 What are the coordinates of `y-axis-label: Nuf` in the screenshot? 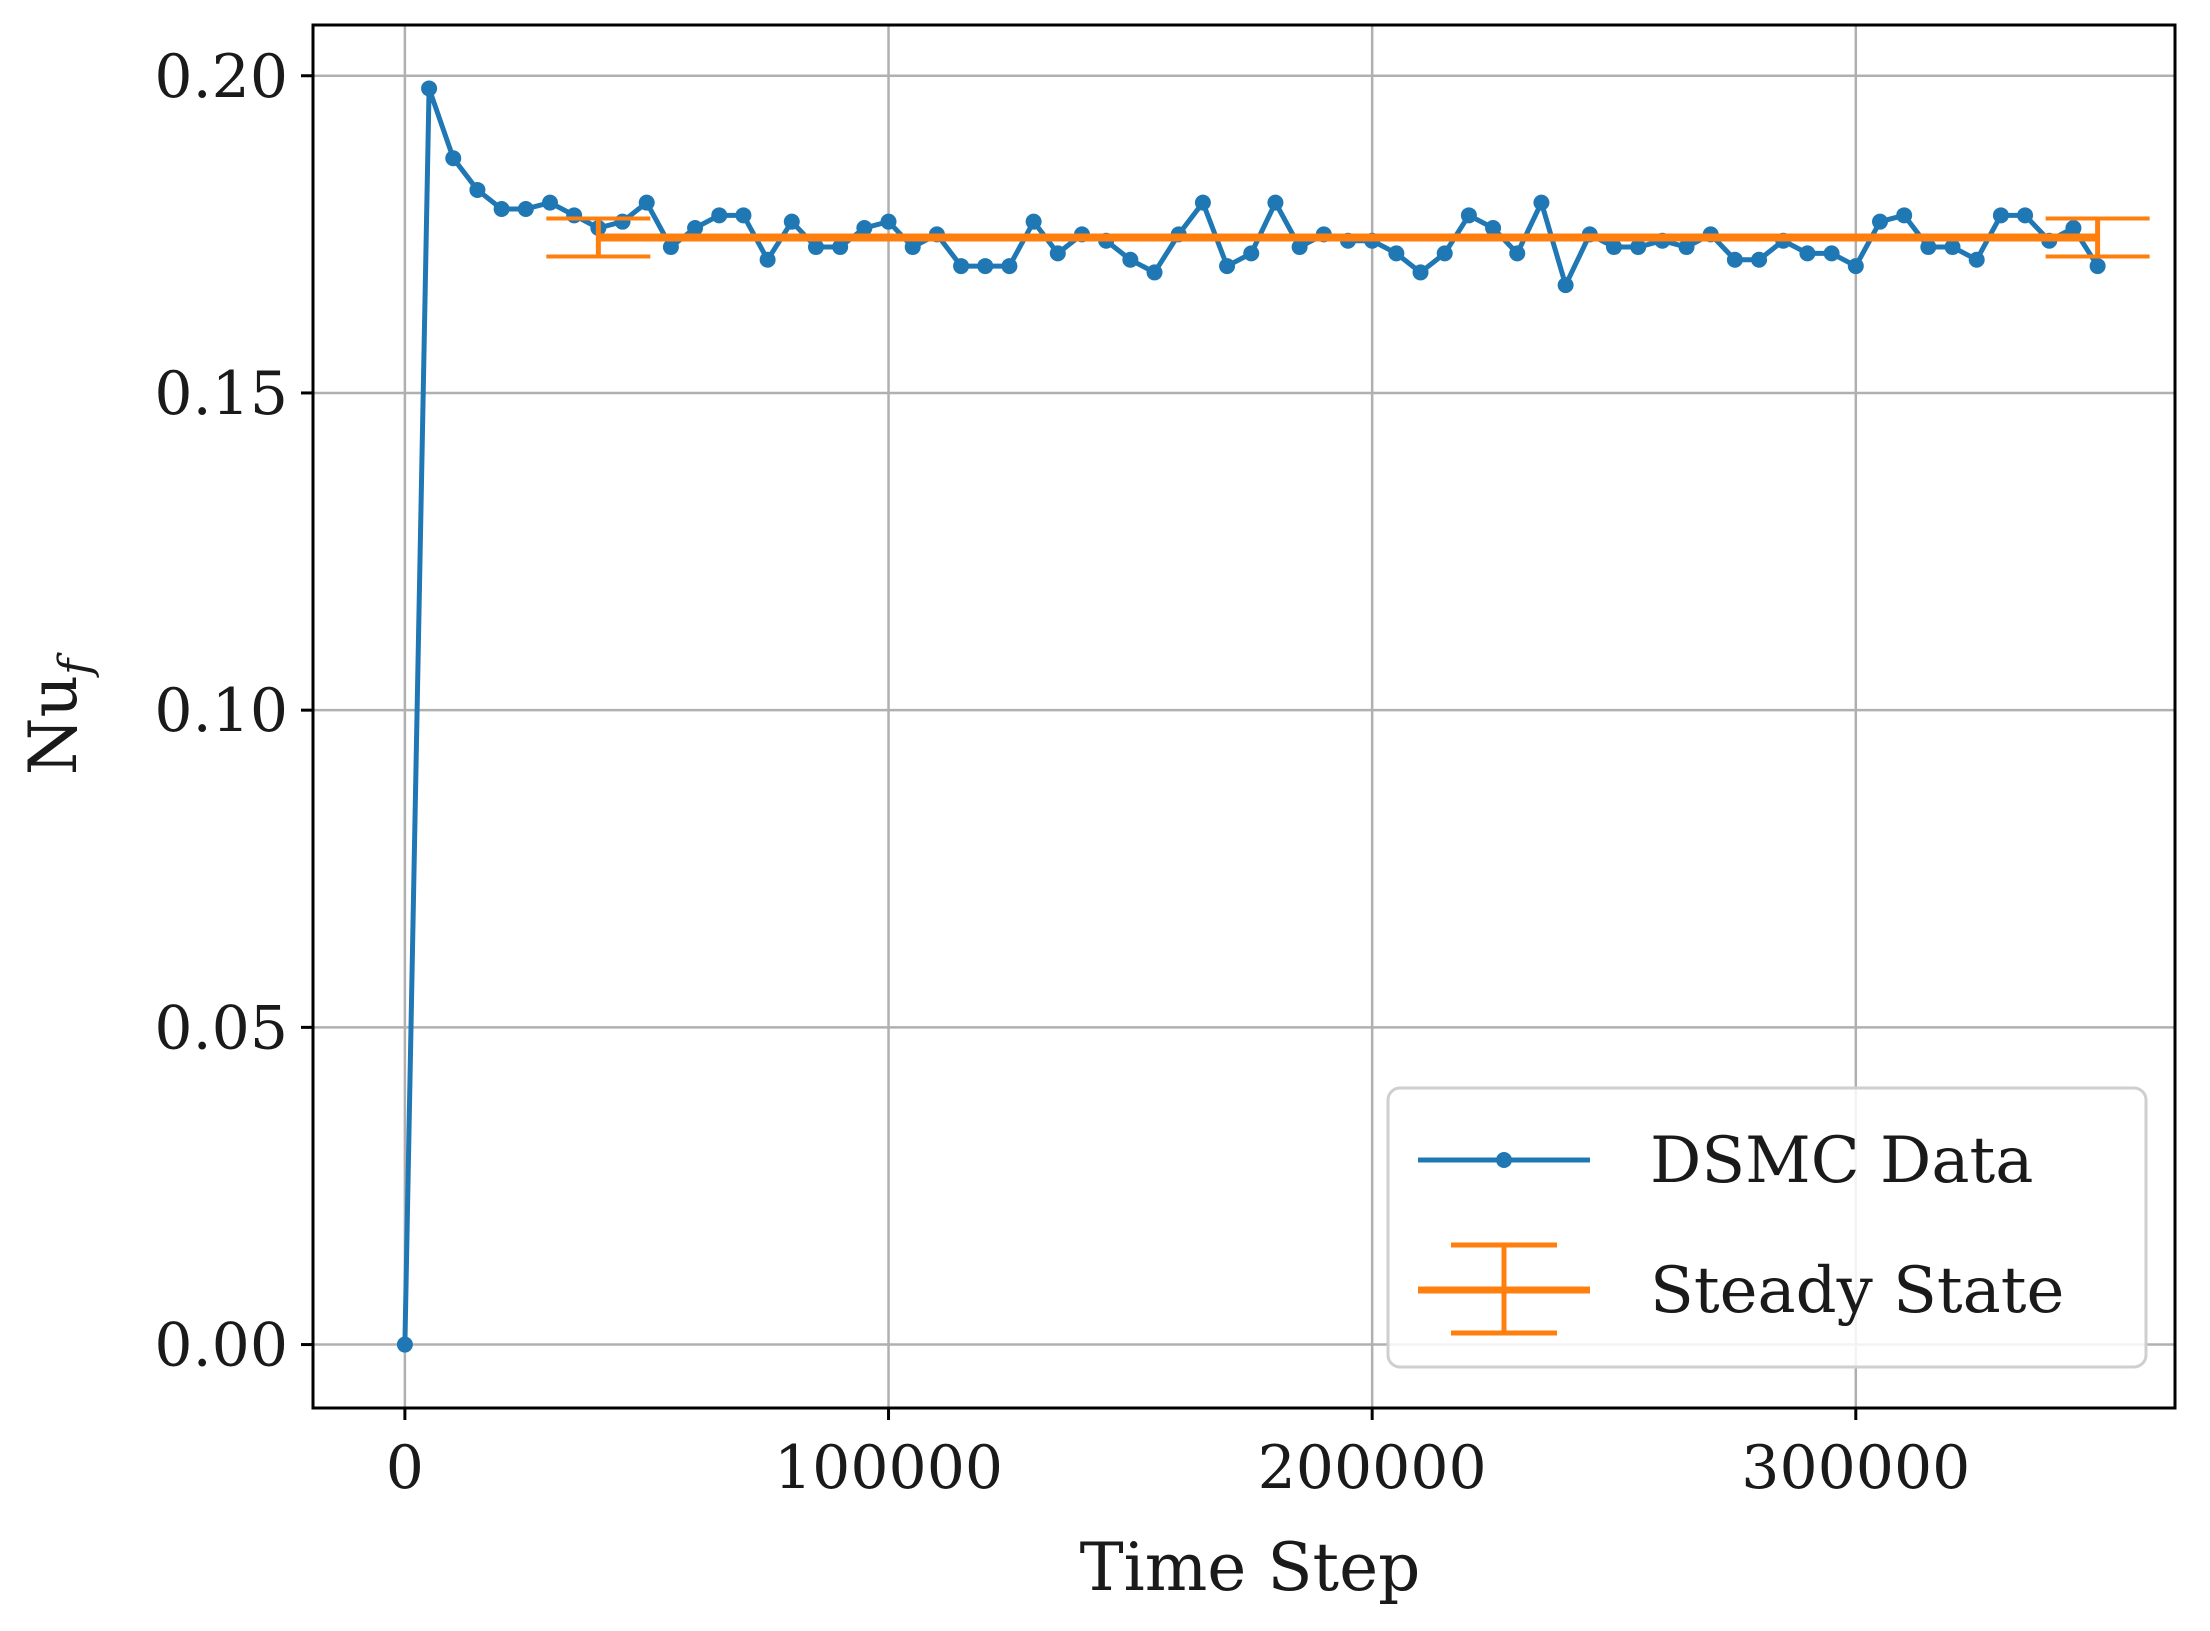 It's located at (58, 713).